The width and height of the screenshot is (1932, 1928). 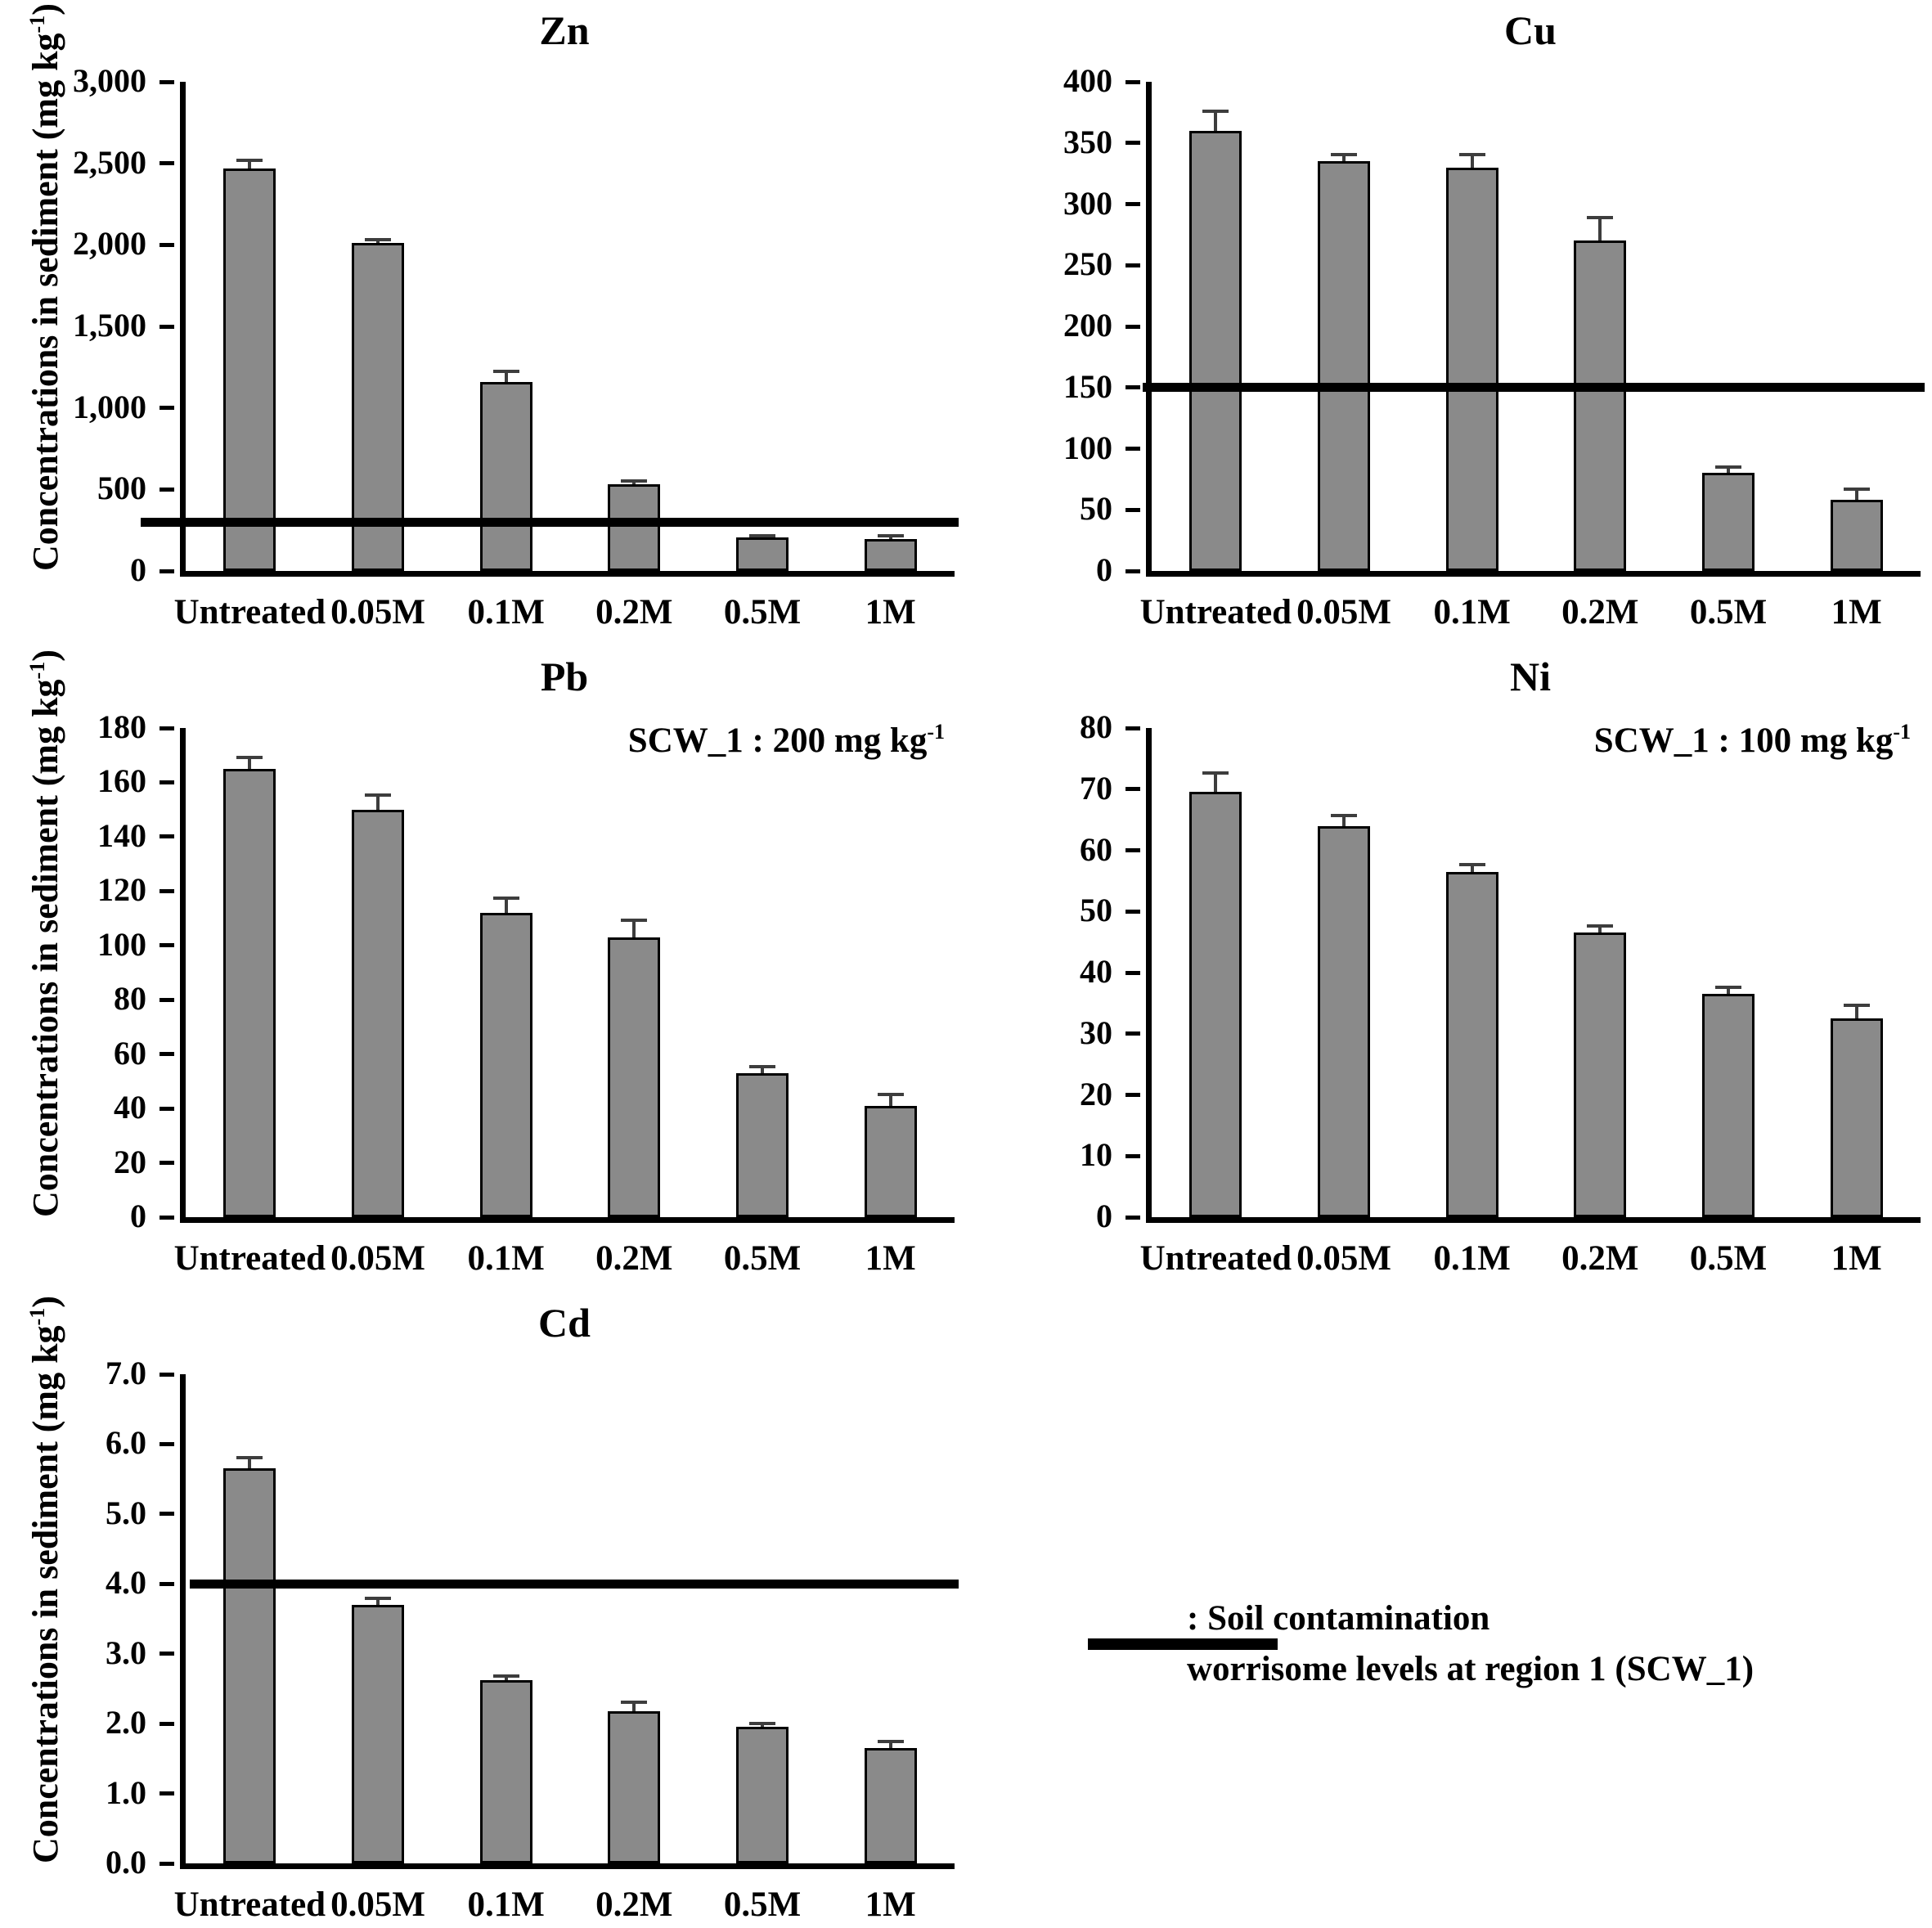 What do you see at coordinates (1532, 741) in the screenshot?
I see `scw-annotation: SCW_1 : 100 mg kg-1` at bounding box center [1532, 741].